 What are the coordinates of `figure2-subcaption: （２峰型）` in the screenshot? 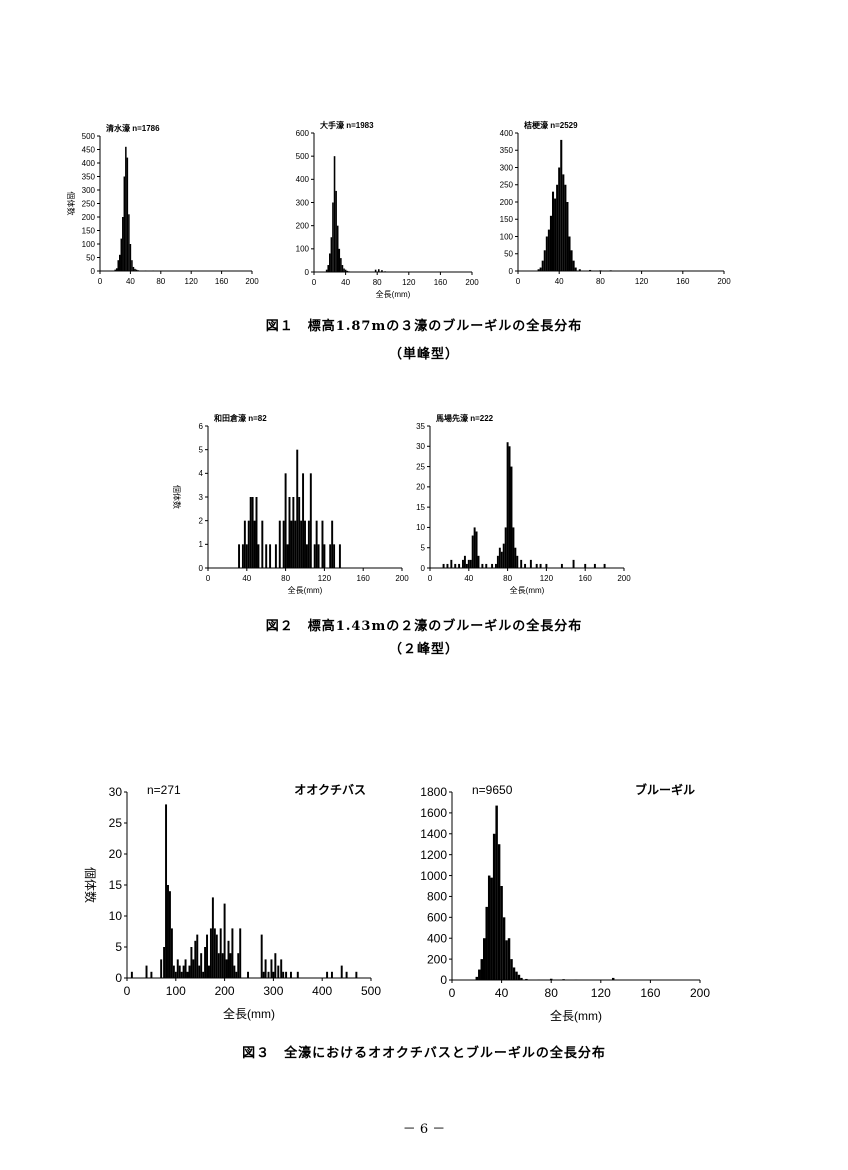 It's located at (423, 649).